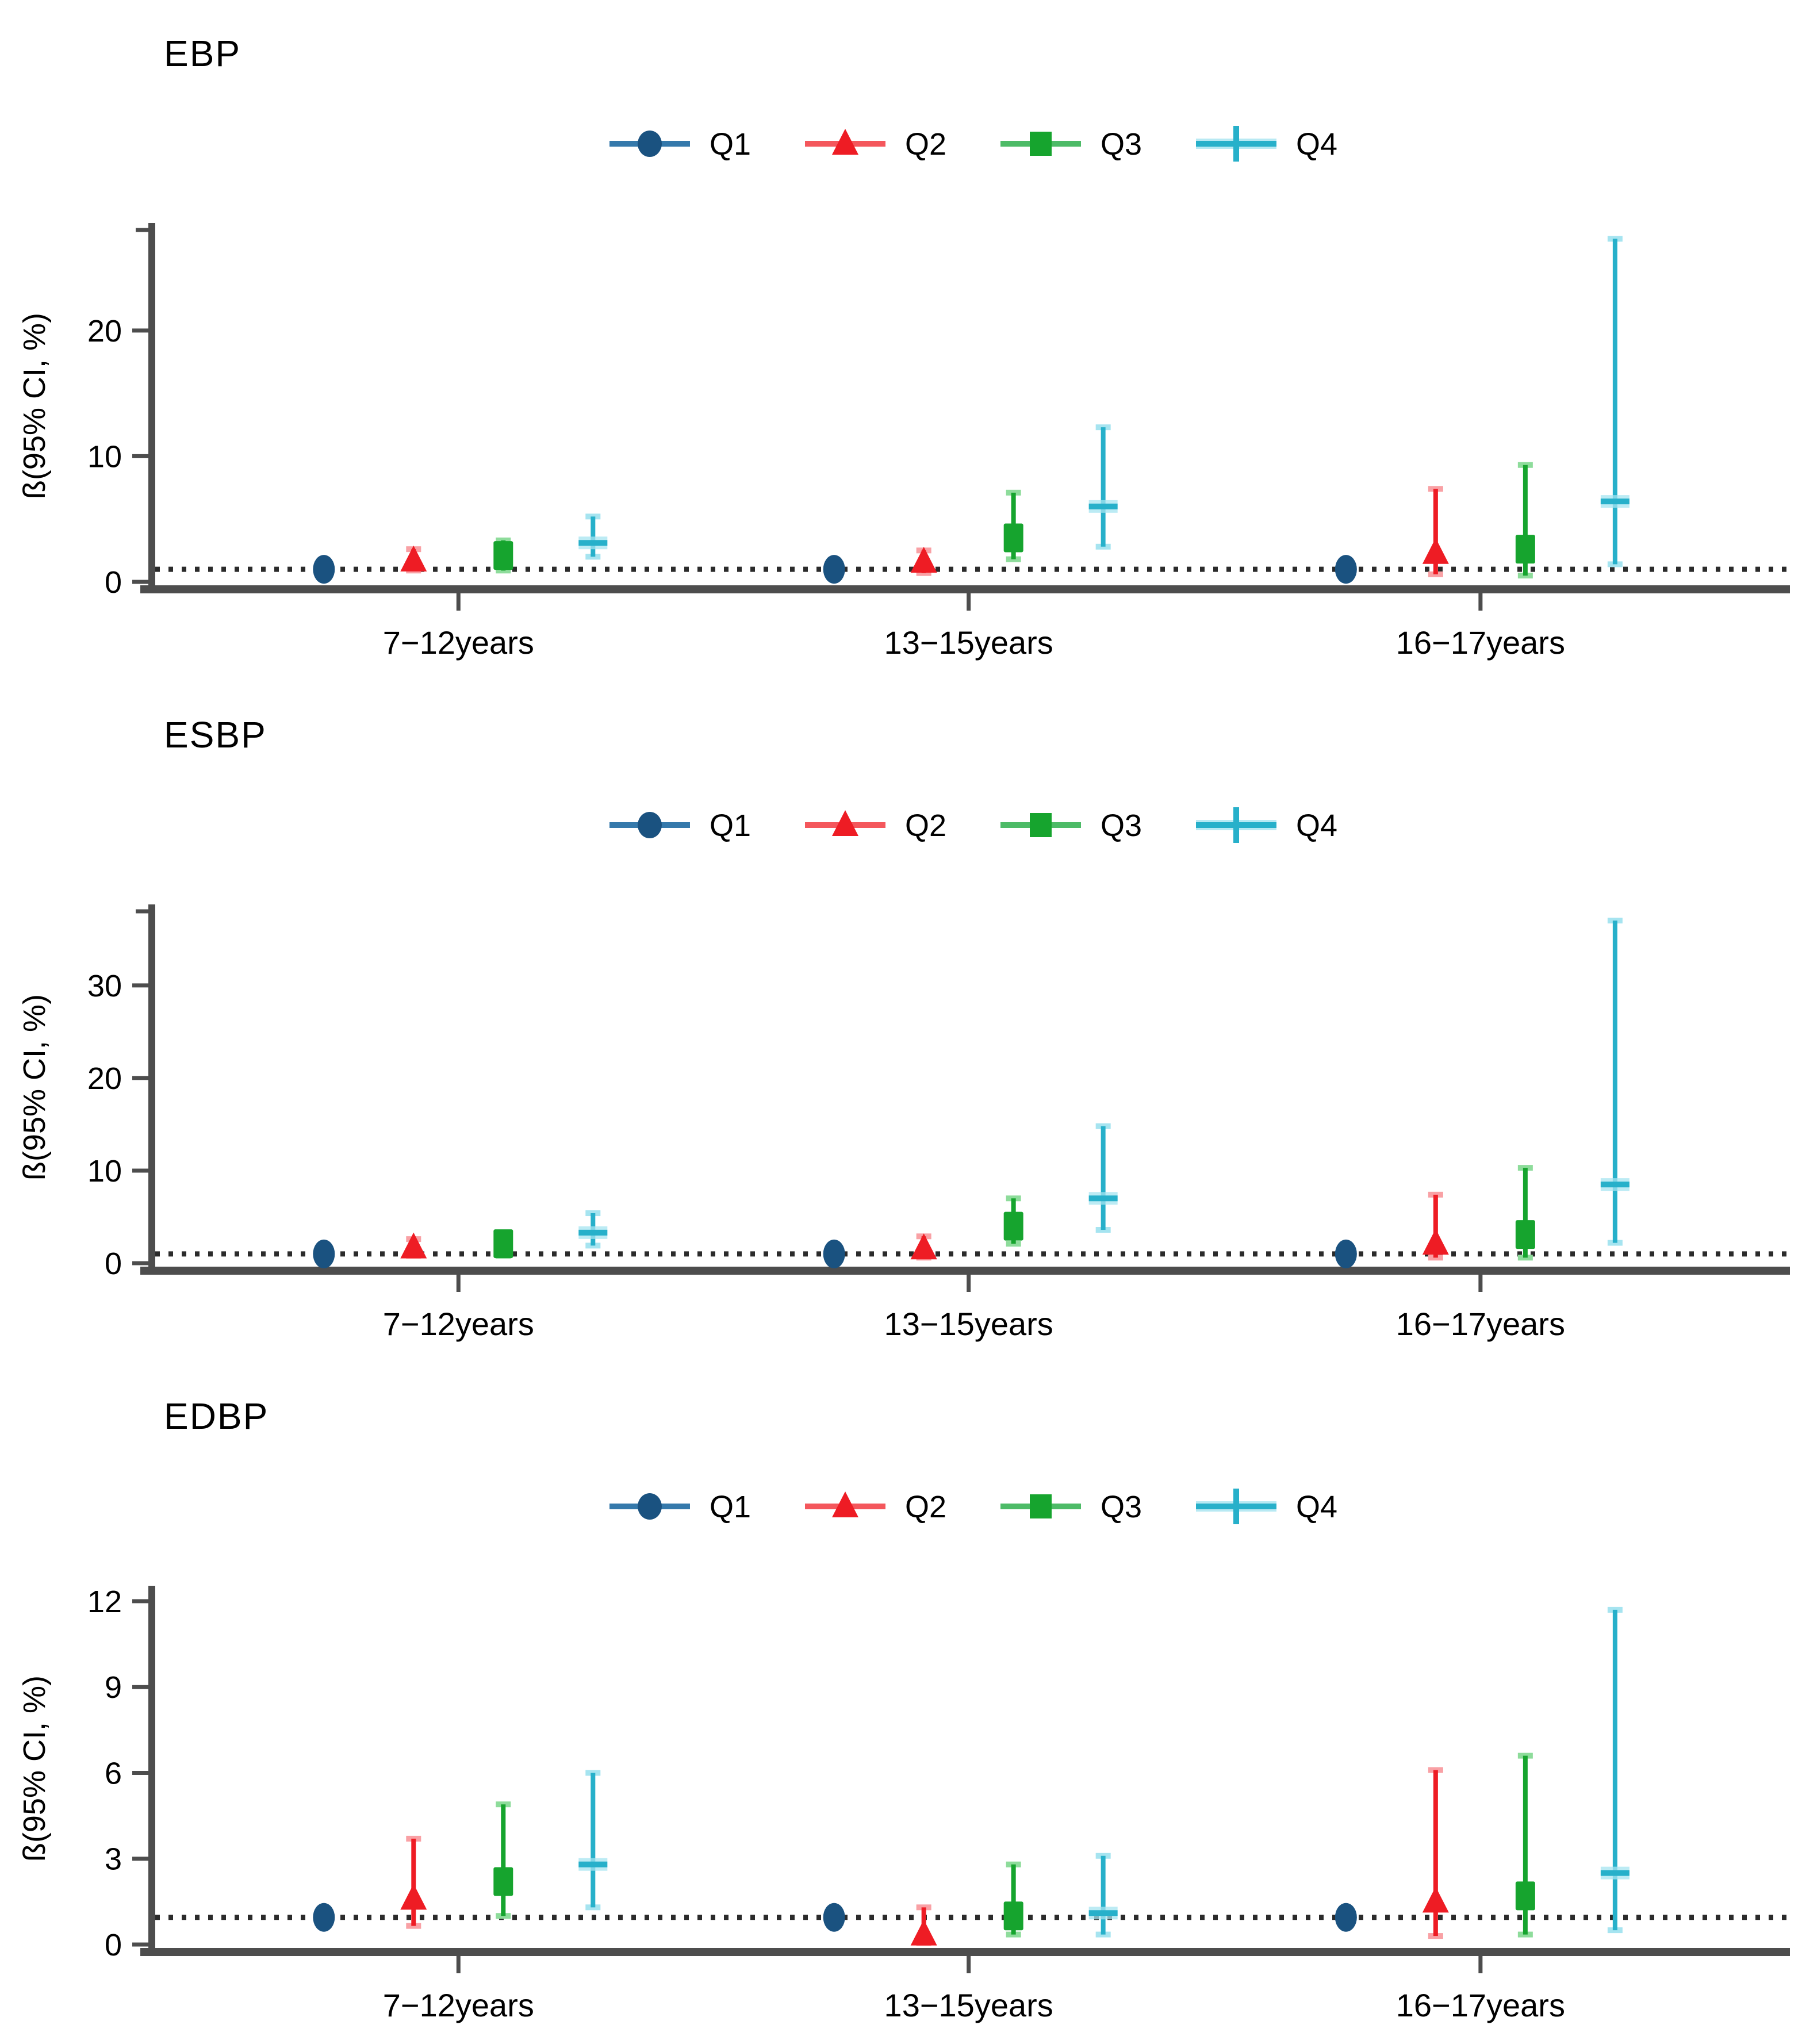  I want to click on point-edbp-q2-group1, so click(414, 1882).